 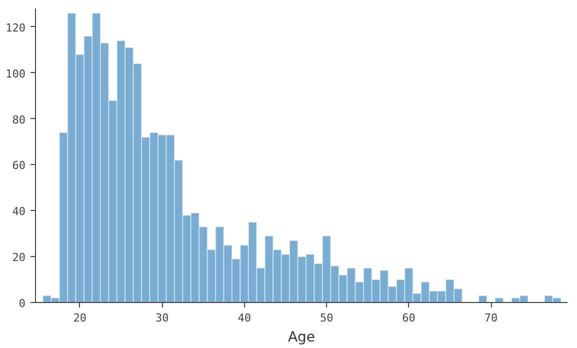 I want to click on x-tick-label: 70, so click(x=491, y=318).